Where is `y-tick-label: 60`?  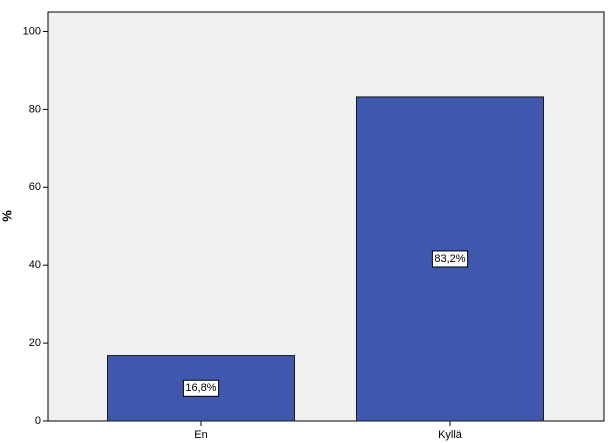
y-tick-label: 60 is located at coordinates (35, 187).